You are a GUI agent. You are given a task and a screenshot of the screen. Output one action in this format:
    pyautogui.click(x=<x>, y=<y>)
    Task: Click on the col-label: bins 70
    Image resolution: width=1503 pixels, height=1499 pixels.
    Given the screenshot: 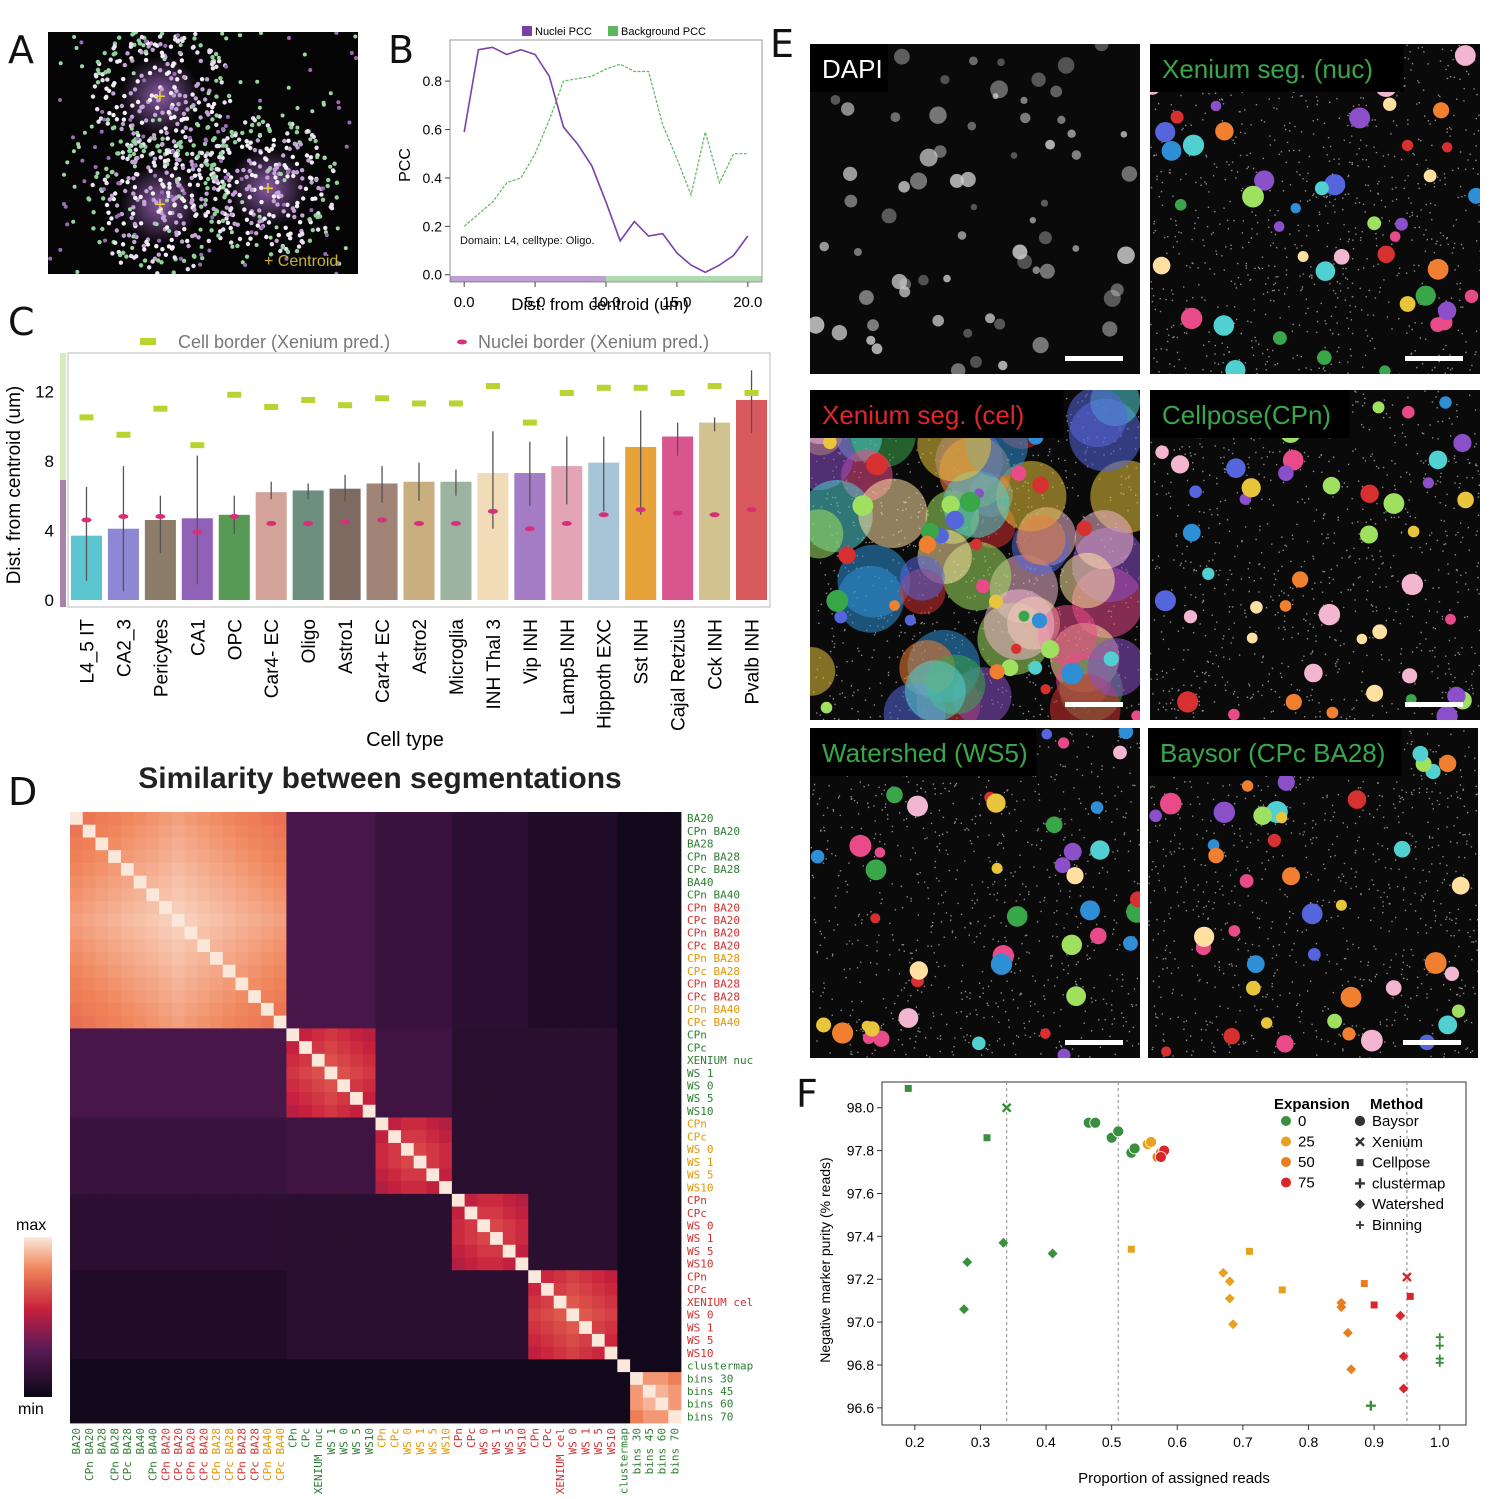 What is the action you would take?
    pyautogui.click(x=674, y=1451)
    